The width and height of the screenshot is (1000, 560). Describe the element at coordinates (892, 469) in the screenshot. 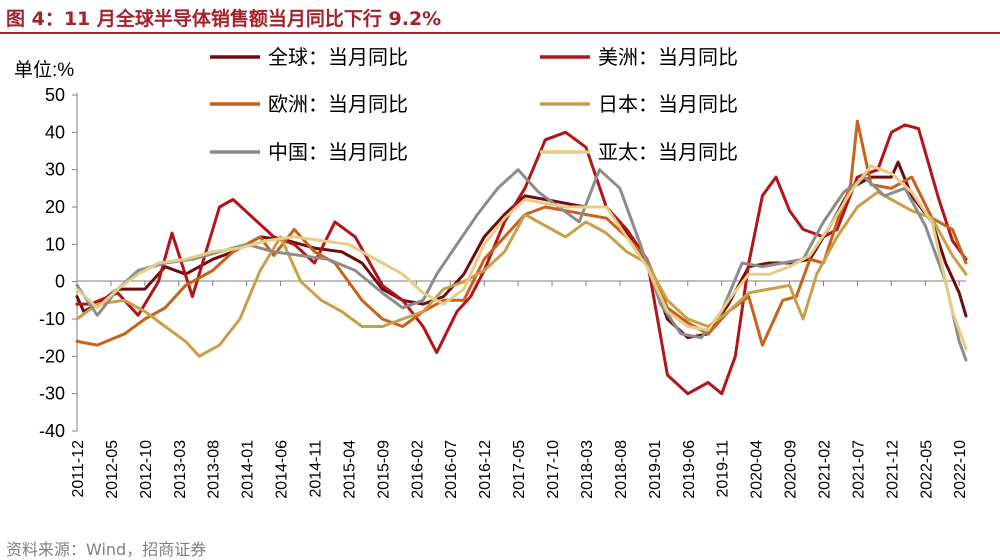

I see `x-tick-label: 2021-12` at that location.